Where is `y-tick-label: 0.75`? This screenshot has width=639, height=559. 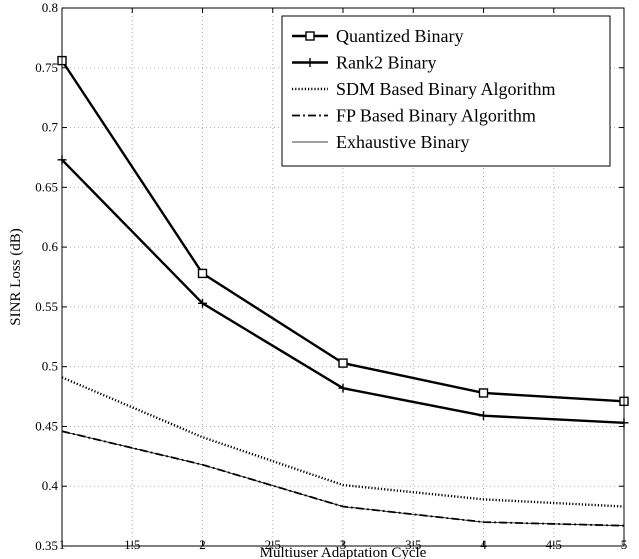
y-tick-label: 0.75 is located at coordinates (46, 67).